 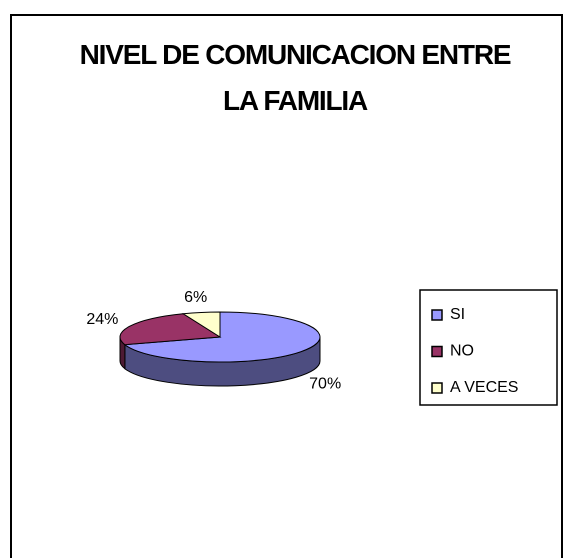 I want to click on legend-box, so click(x=488, y=347).